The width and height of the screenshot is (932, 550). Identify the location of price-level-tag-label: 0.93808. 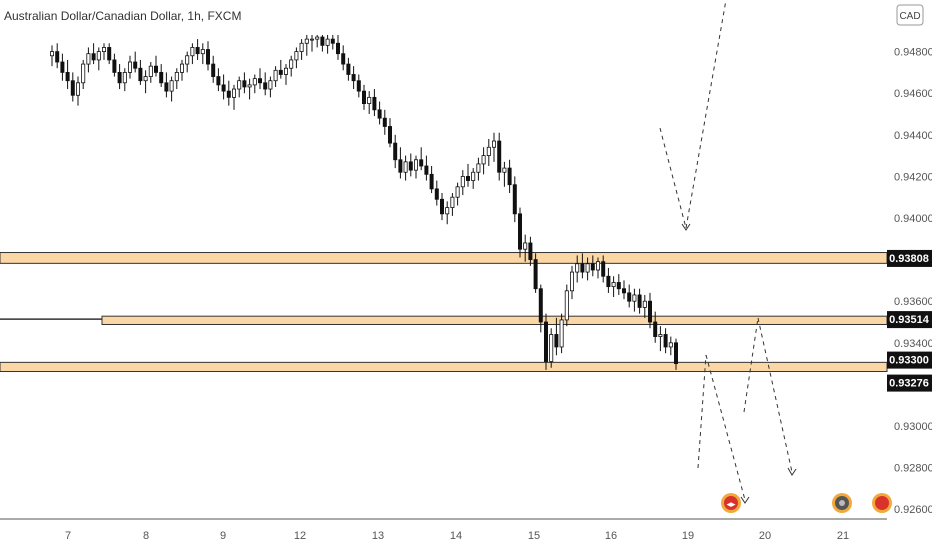
(909, 259).